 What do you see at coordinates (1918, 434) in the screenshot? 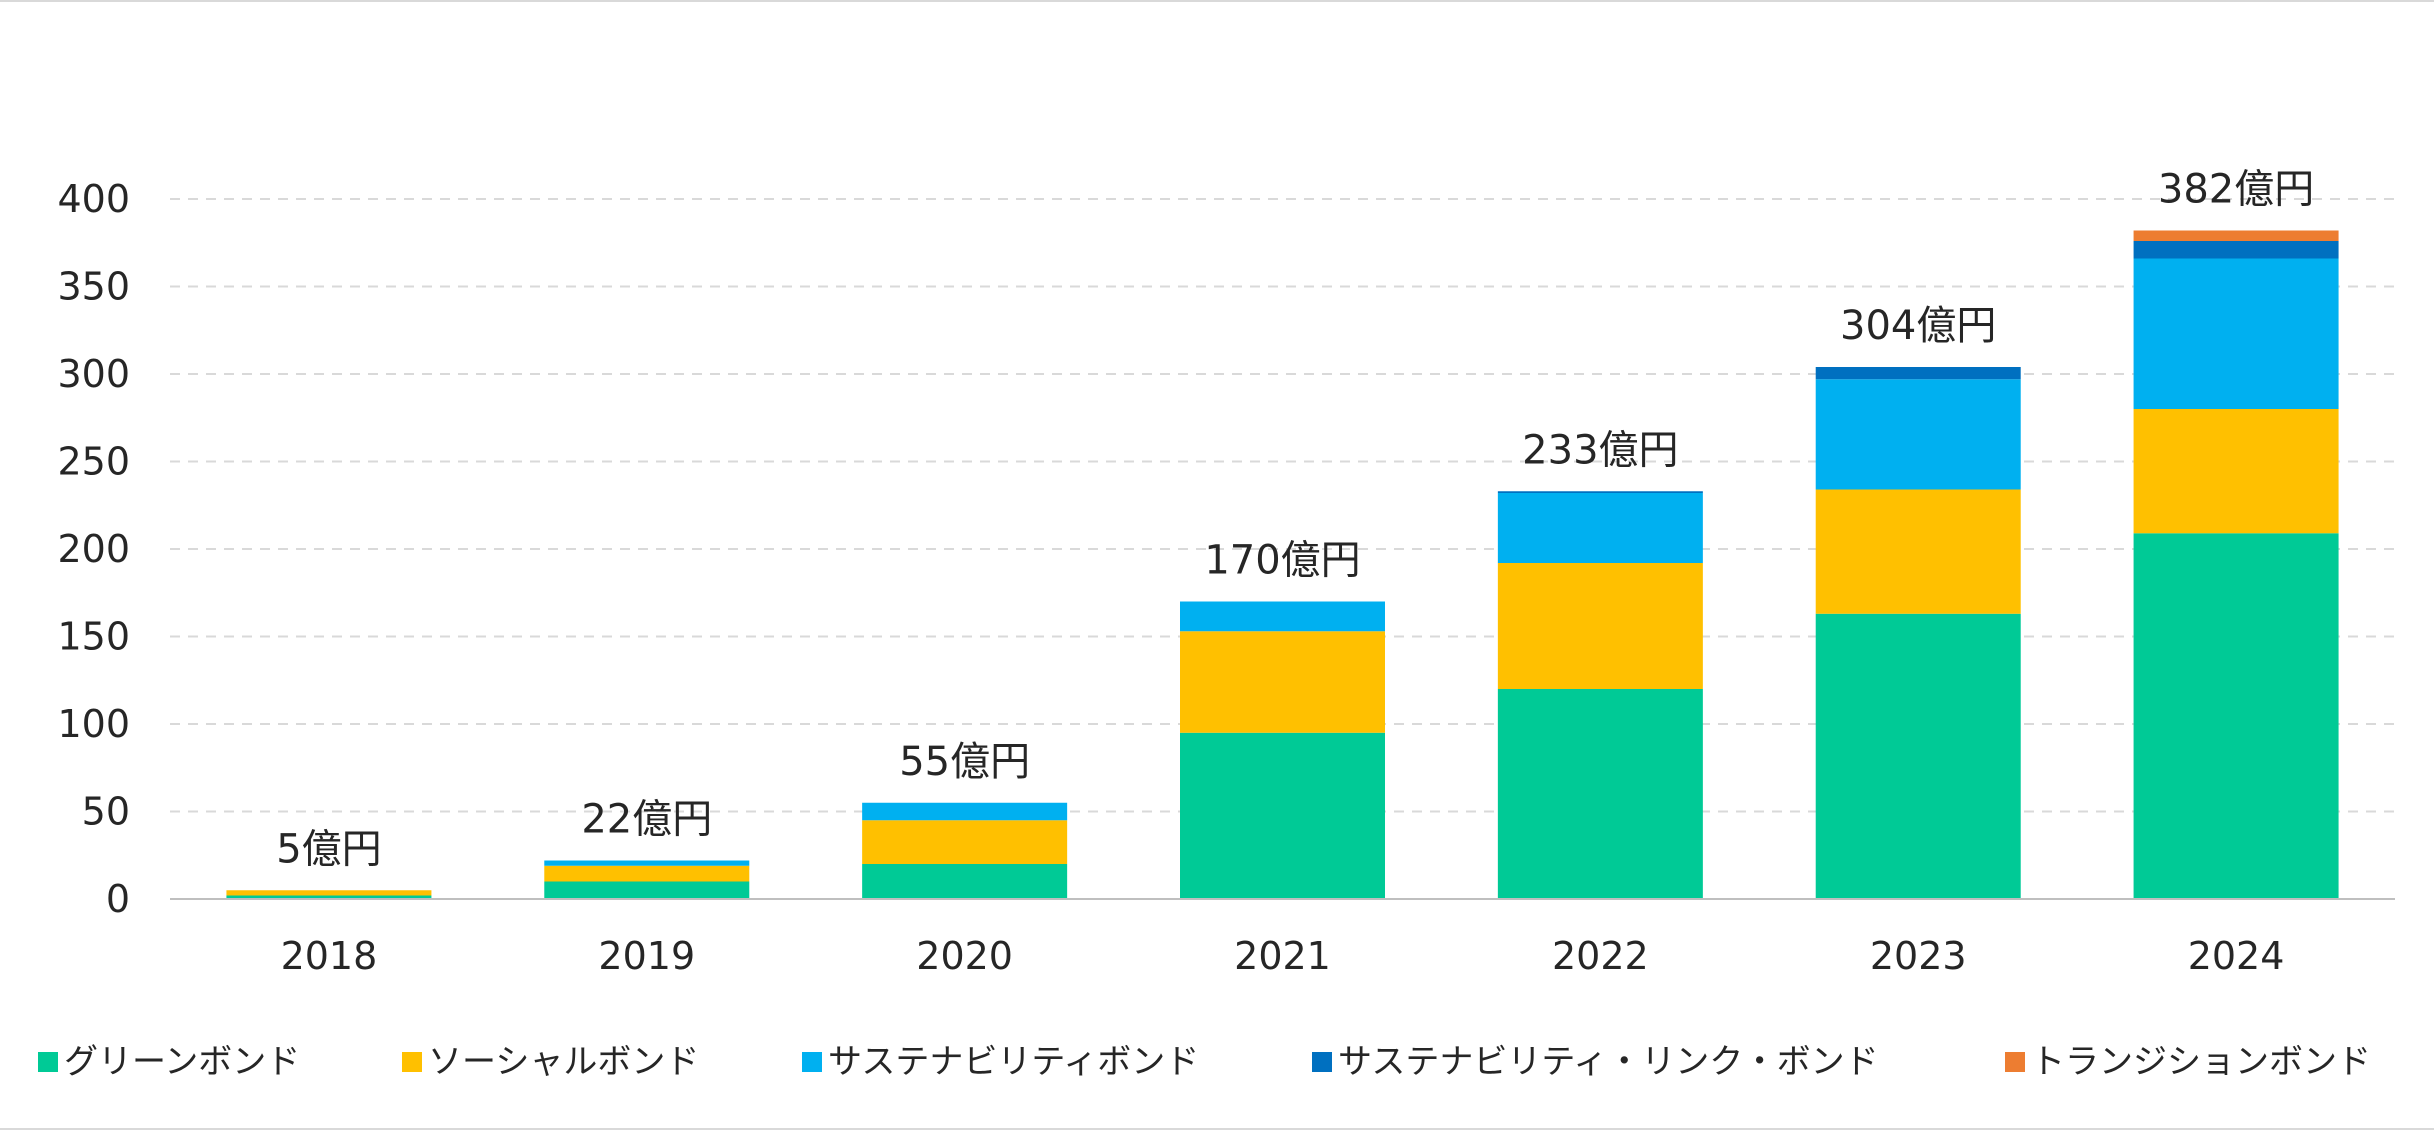
I see `bar-segment-2023-s2` at bounding box center [1918, 434].